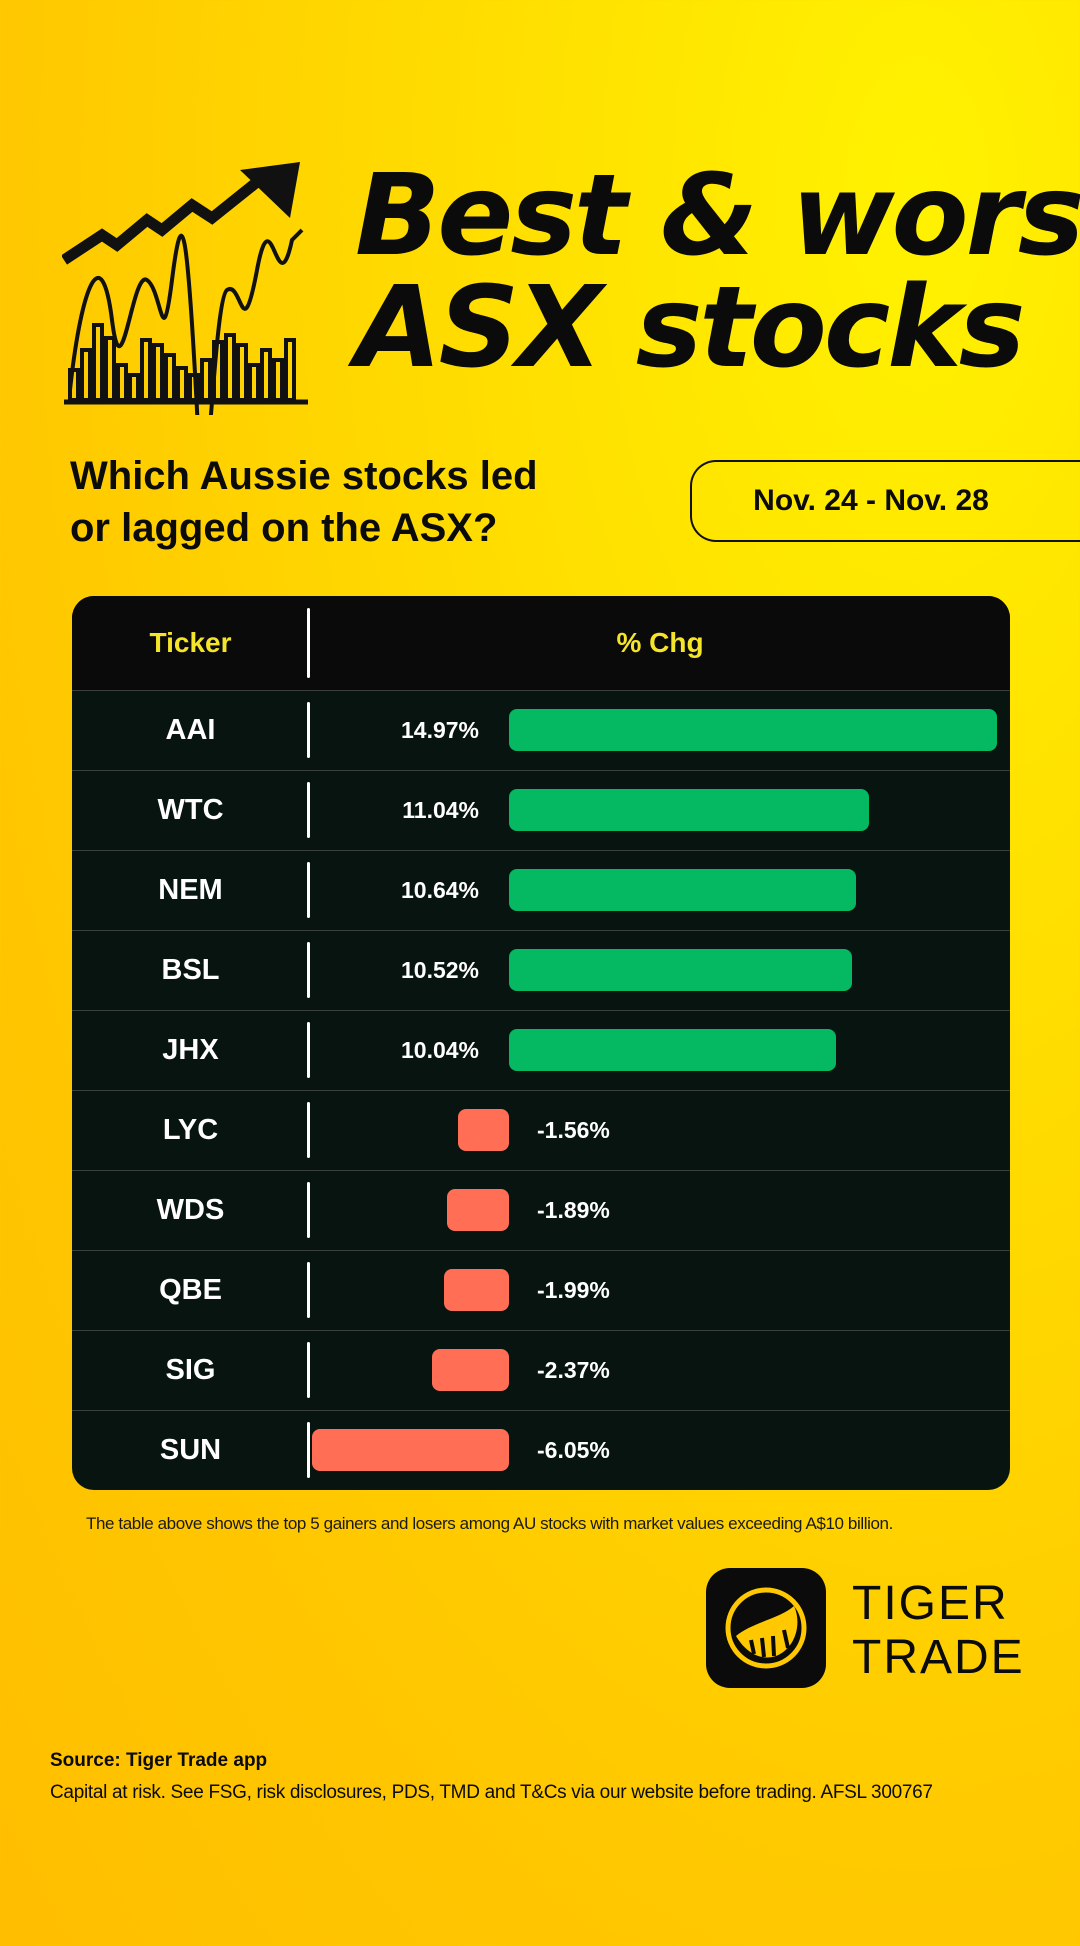 The height and width of the screenshot is (1946, 1080). Describe the element at coordinates (439, 970) in the screenshot. I see `pct-change-label: 10.52%` at that location.